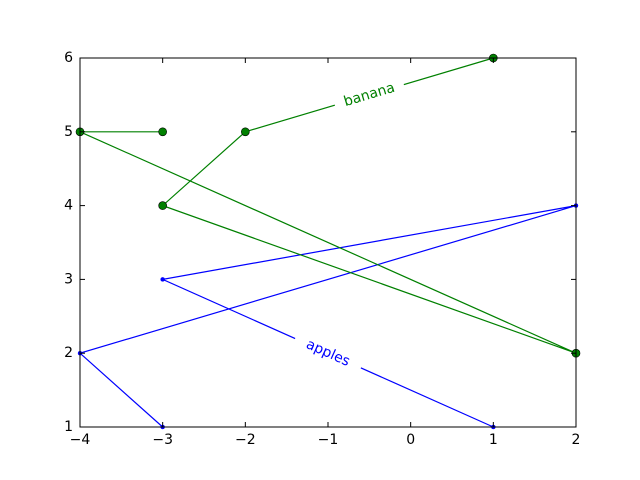  Describe the element at coordinates (68, 353) in the screenshot. I see `y-tick-label: 2` at that location.